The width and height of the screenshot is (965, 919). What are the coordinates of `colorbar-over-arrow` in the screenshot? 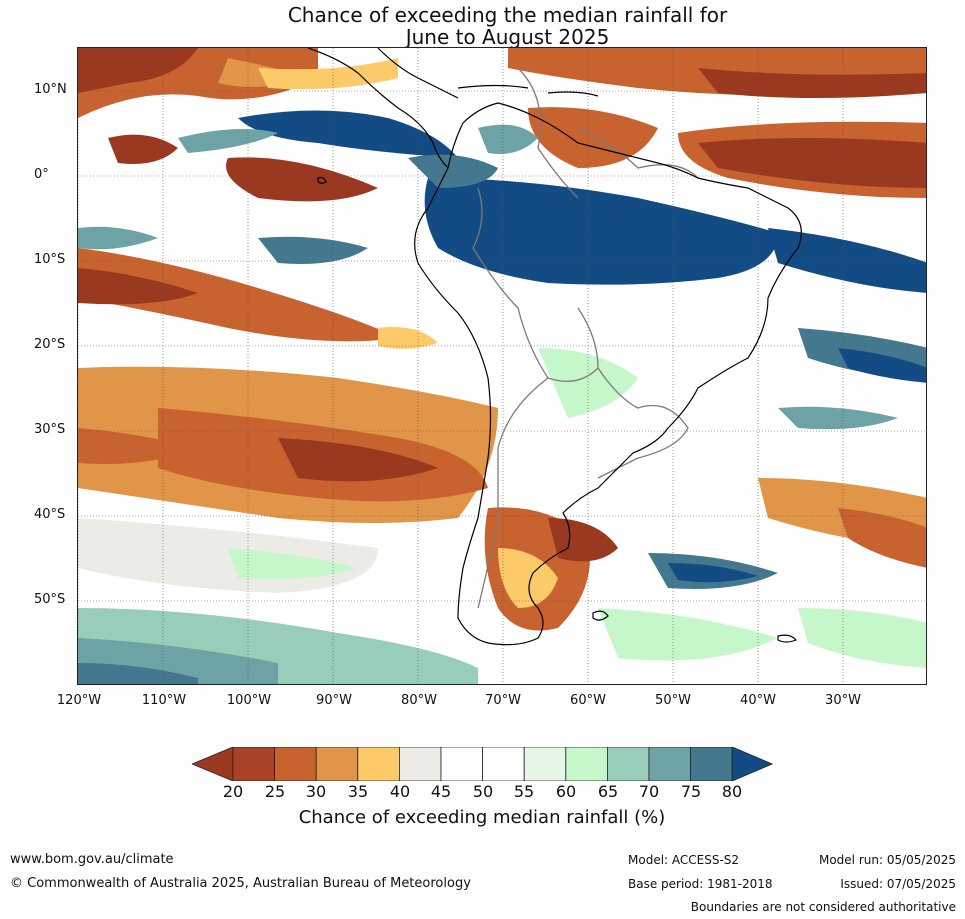 It's located at (752, 764).